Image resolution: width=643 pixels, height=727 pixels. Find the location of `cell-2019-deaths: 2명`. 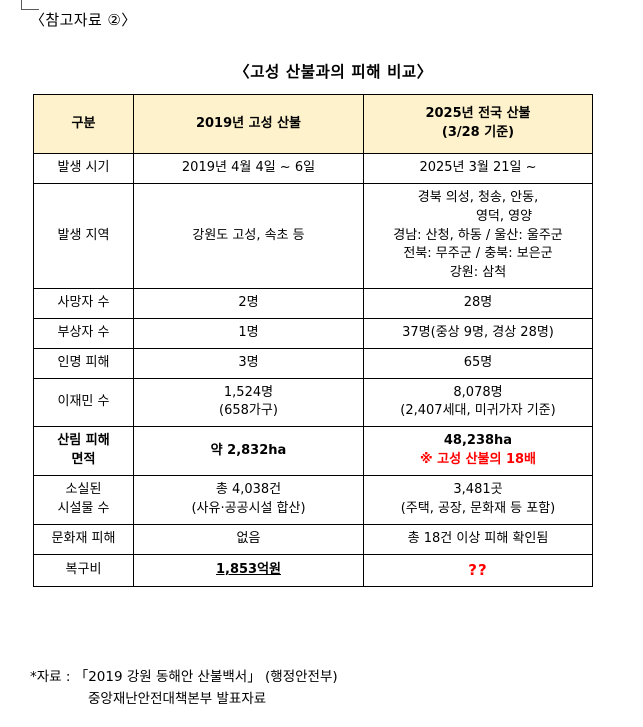

cell-2019-deaths: 2명 is located at coordinates (248, 303).